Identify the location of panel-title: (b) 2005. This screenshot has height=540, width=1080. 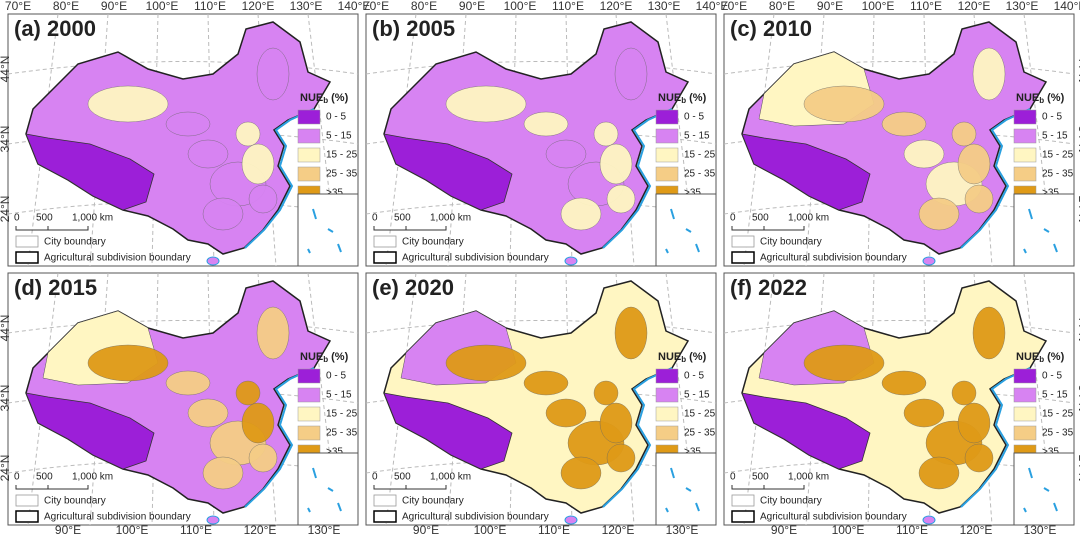
(413, 28).